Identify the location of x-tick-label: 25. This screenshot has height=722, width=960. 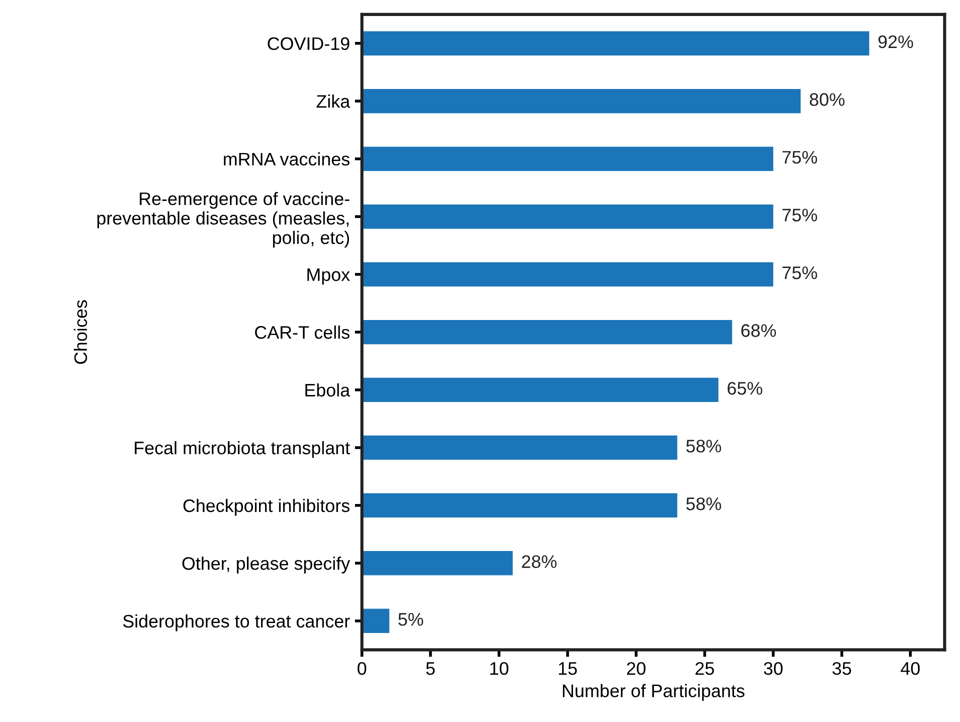
(705, 668).